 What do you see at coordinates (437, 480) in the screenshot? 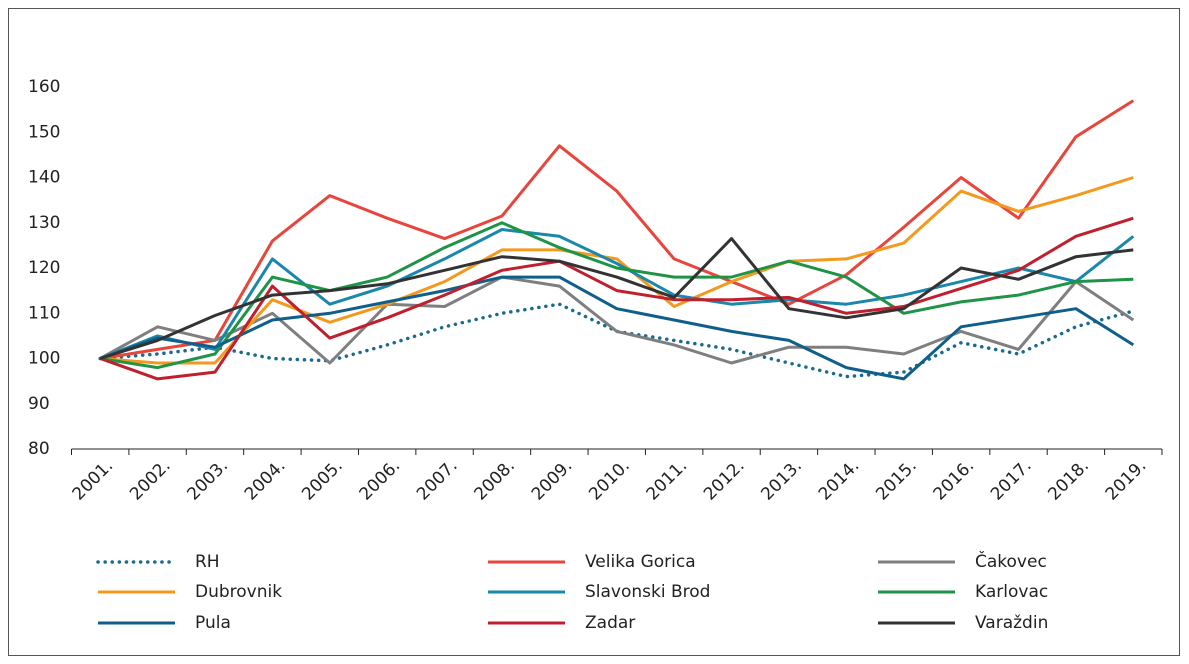
I see `x-tick-label: 2007.` at bounding box center [437, 480].